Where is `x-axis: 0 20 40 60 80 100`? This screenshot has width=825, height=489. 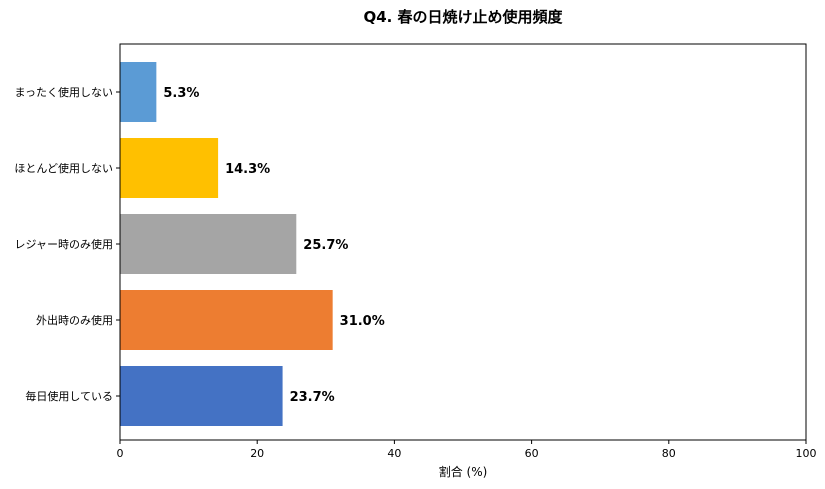 x-axis: 0 20 40 60 80 100 is located at coordinates (467, 450).